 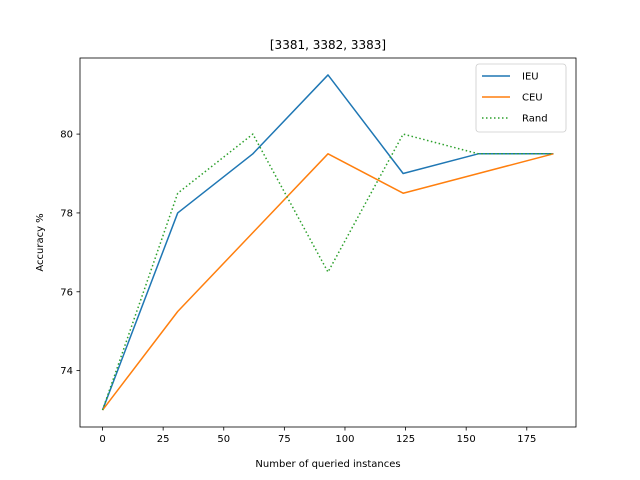 I want to click on x-tick-label: 100, so click(x=344, y=439).